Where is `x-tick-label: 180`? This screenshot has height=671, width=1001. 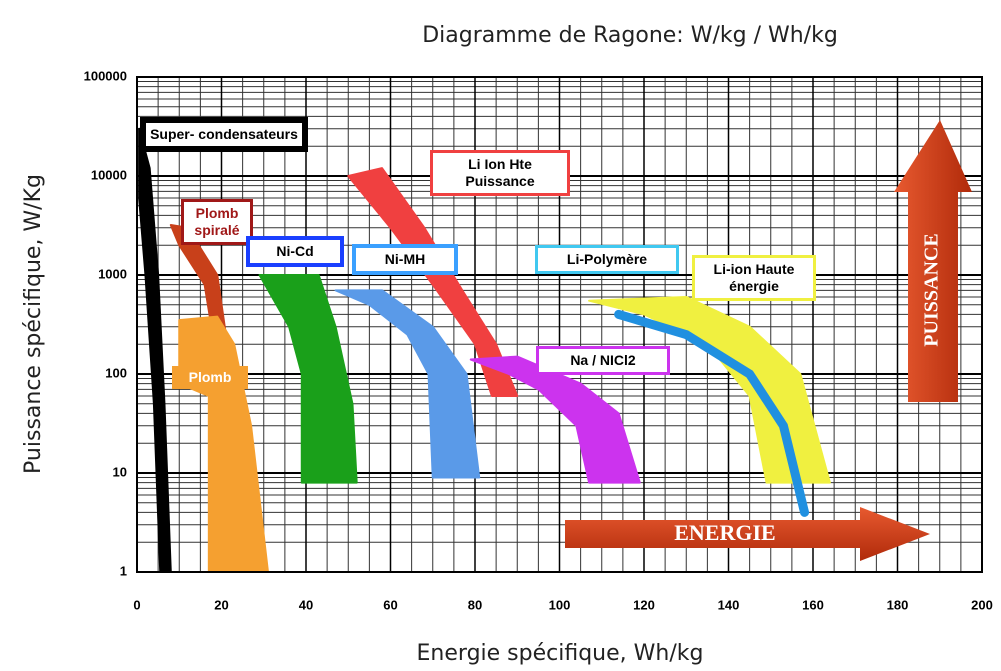
x-tick-label: 180 is located at coordinates (898, 604).